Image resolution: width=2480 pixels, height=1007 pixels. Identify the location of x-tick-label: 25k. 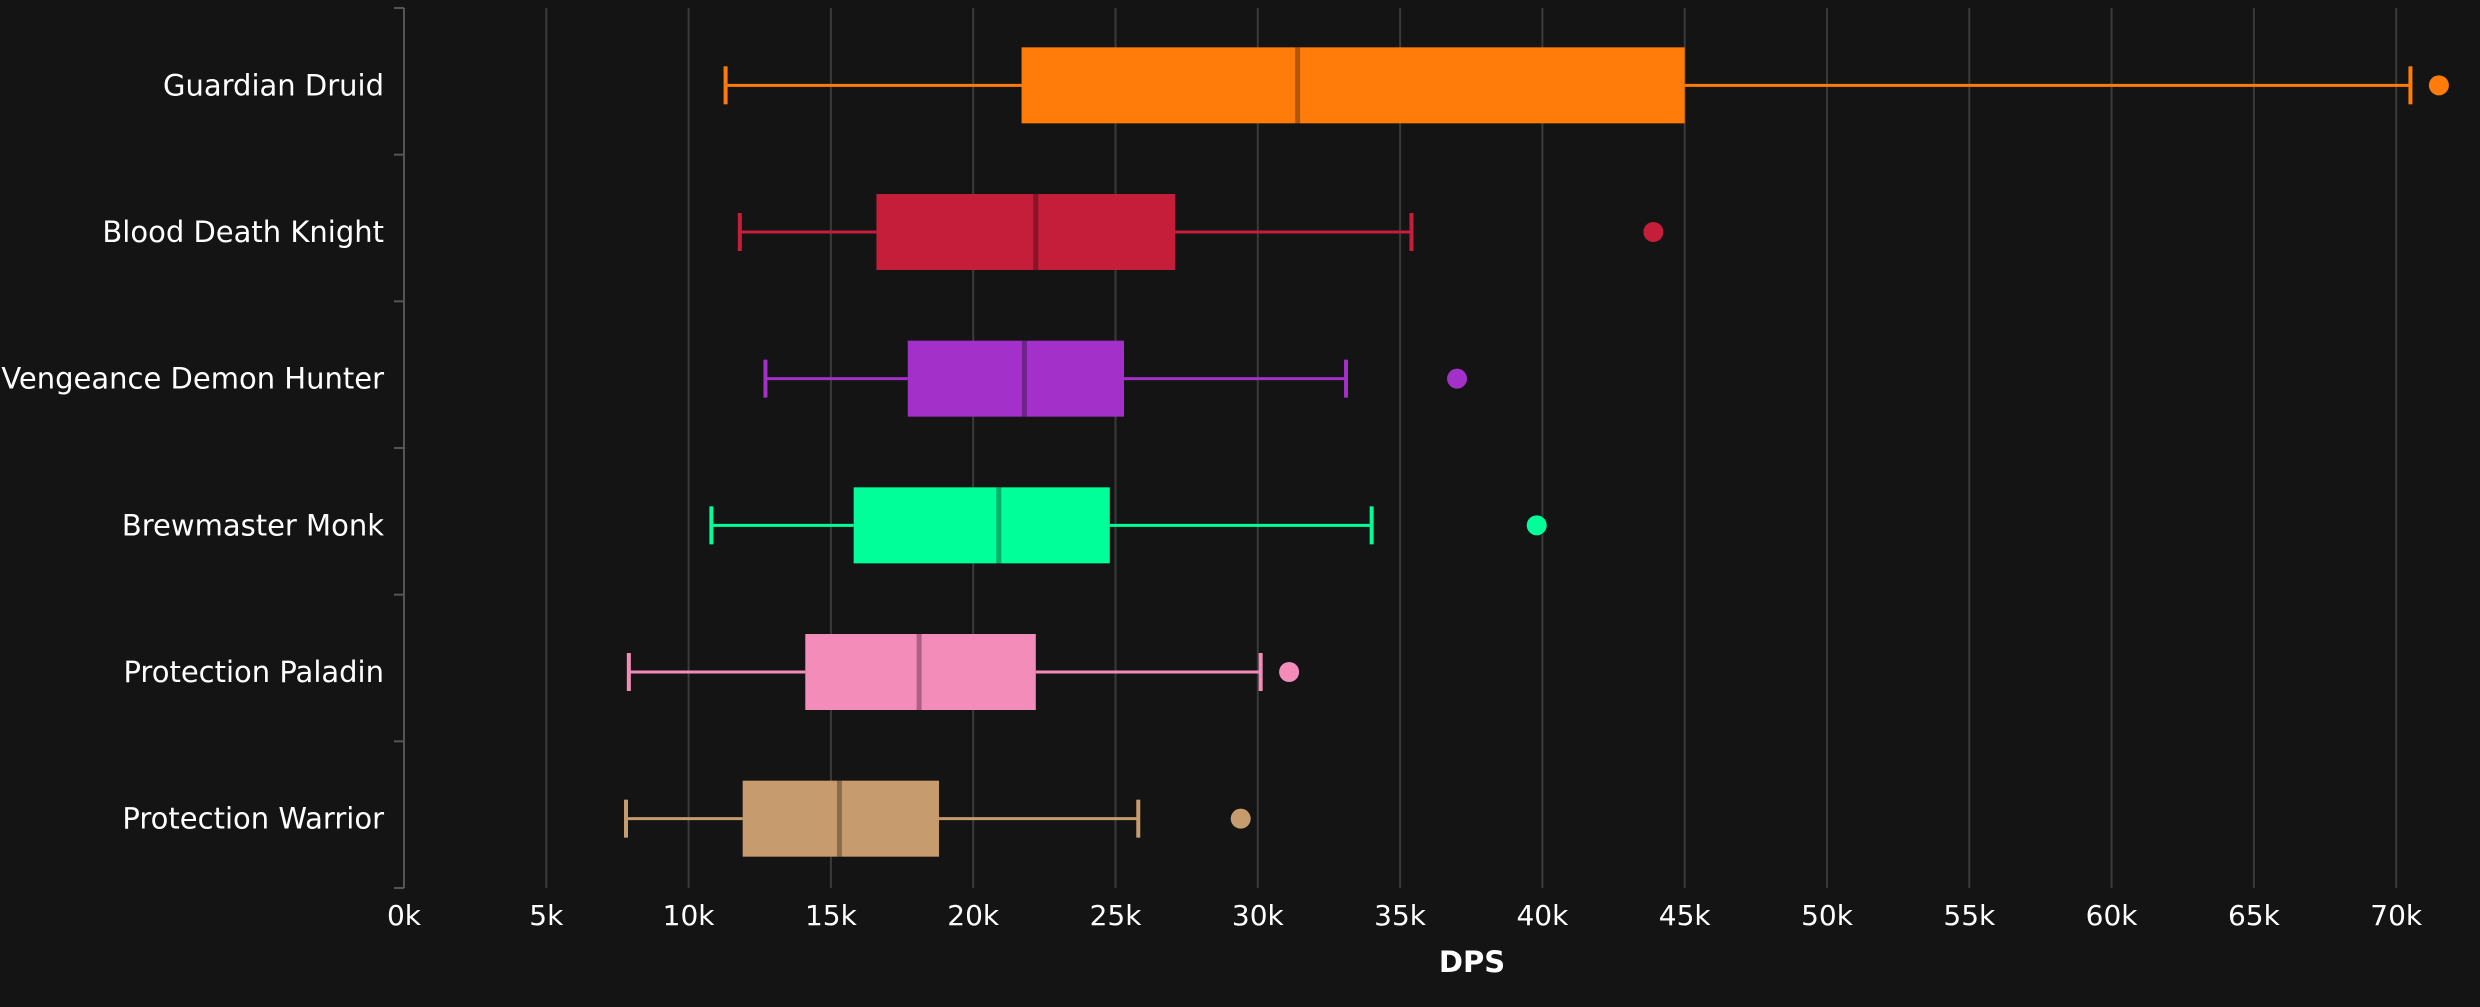
(1116, 915).